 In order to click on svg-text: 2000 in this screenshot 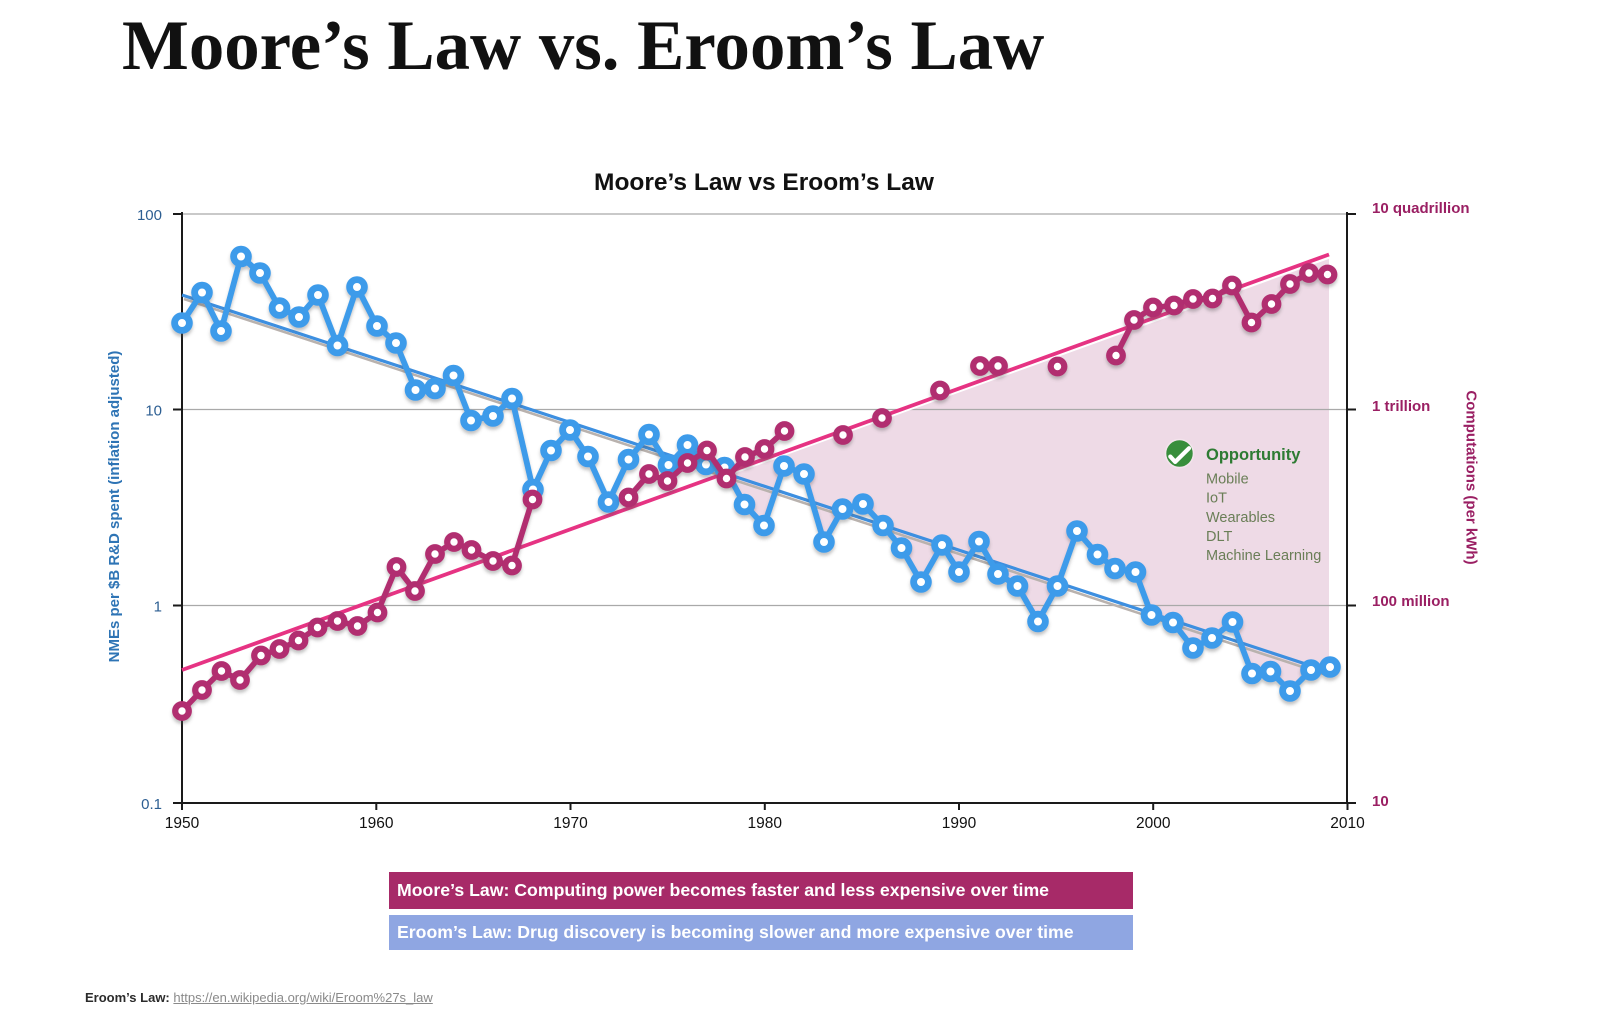, I will do `click(1153, 823)`.